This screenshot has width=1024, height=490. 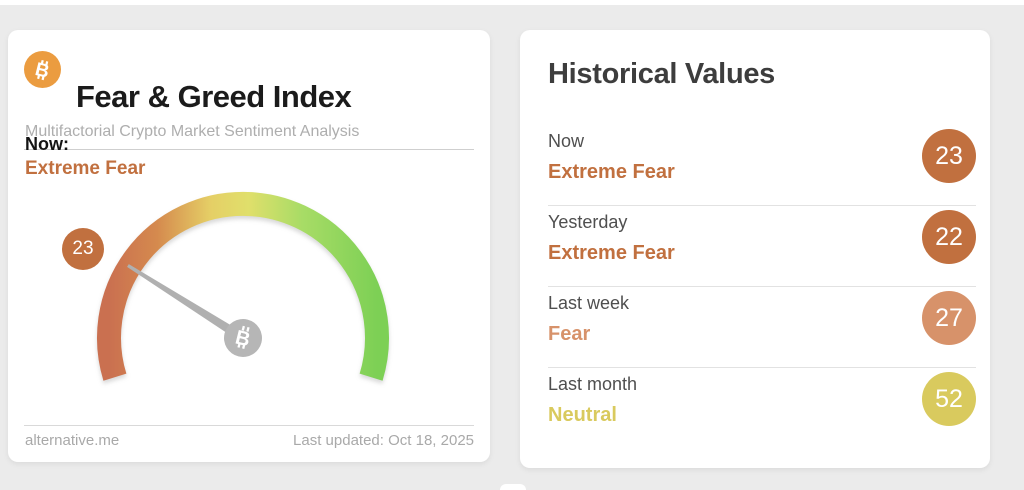 What do you see at coordinates (85, 168) in the screenshot?
I see `current-sentiment: Extreme Fear` at bounding box center [85, 168].